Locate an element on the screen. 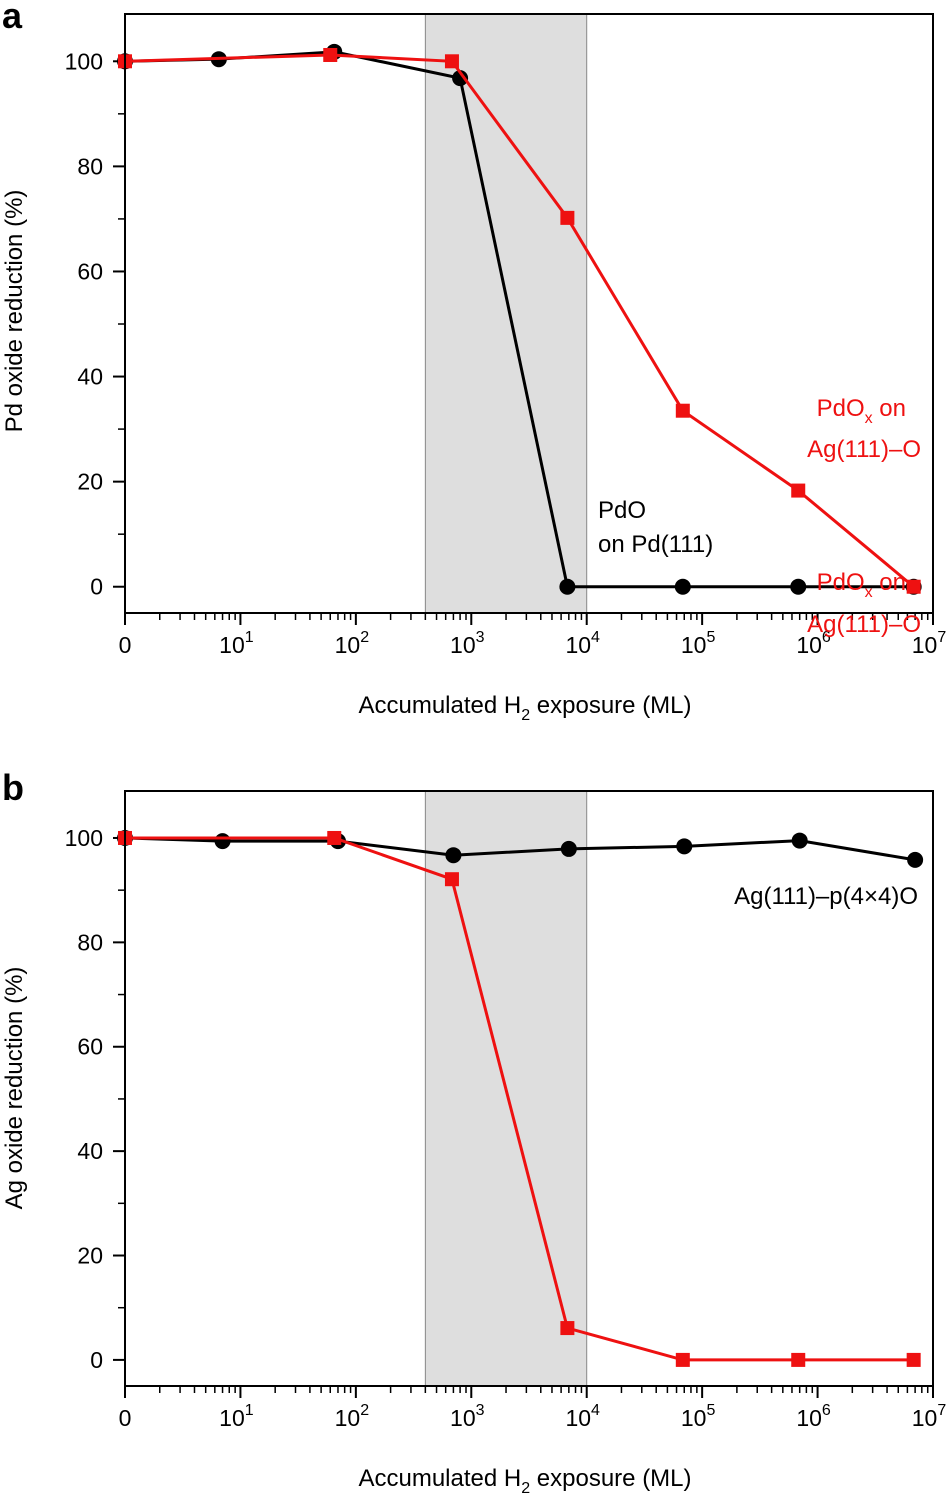  y-tick-label: 0 is located at coordinates (96, 1360).